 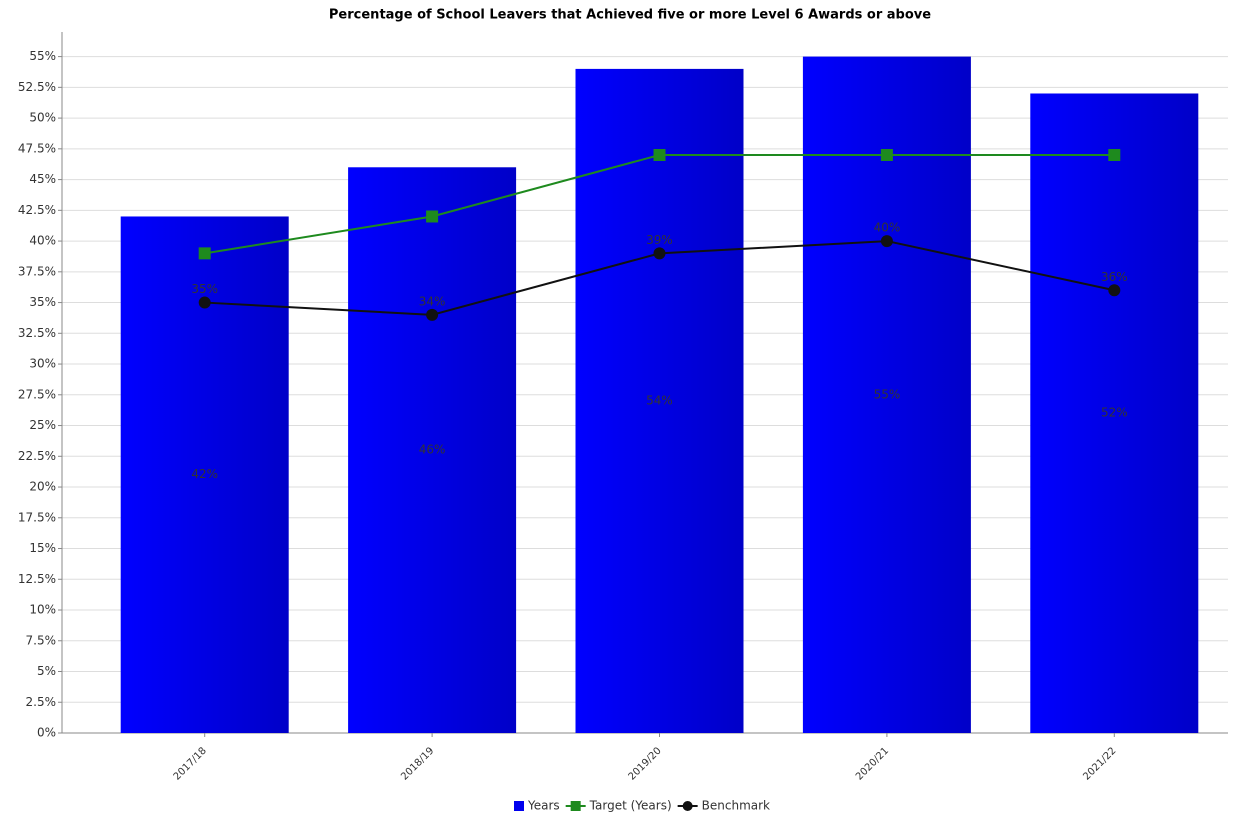 What do you see at coordinates (432, 301) in the screenshot?
I see `point-value-label: 34%` at bounding box center [432, 301].